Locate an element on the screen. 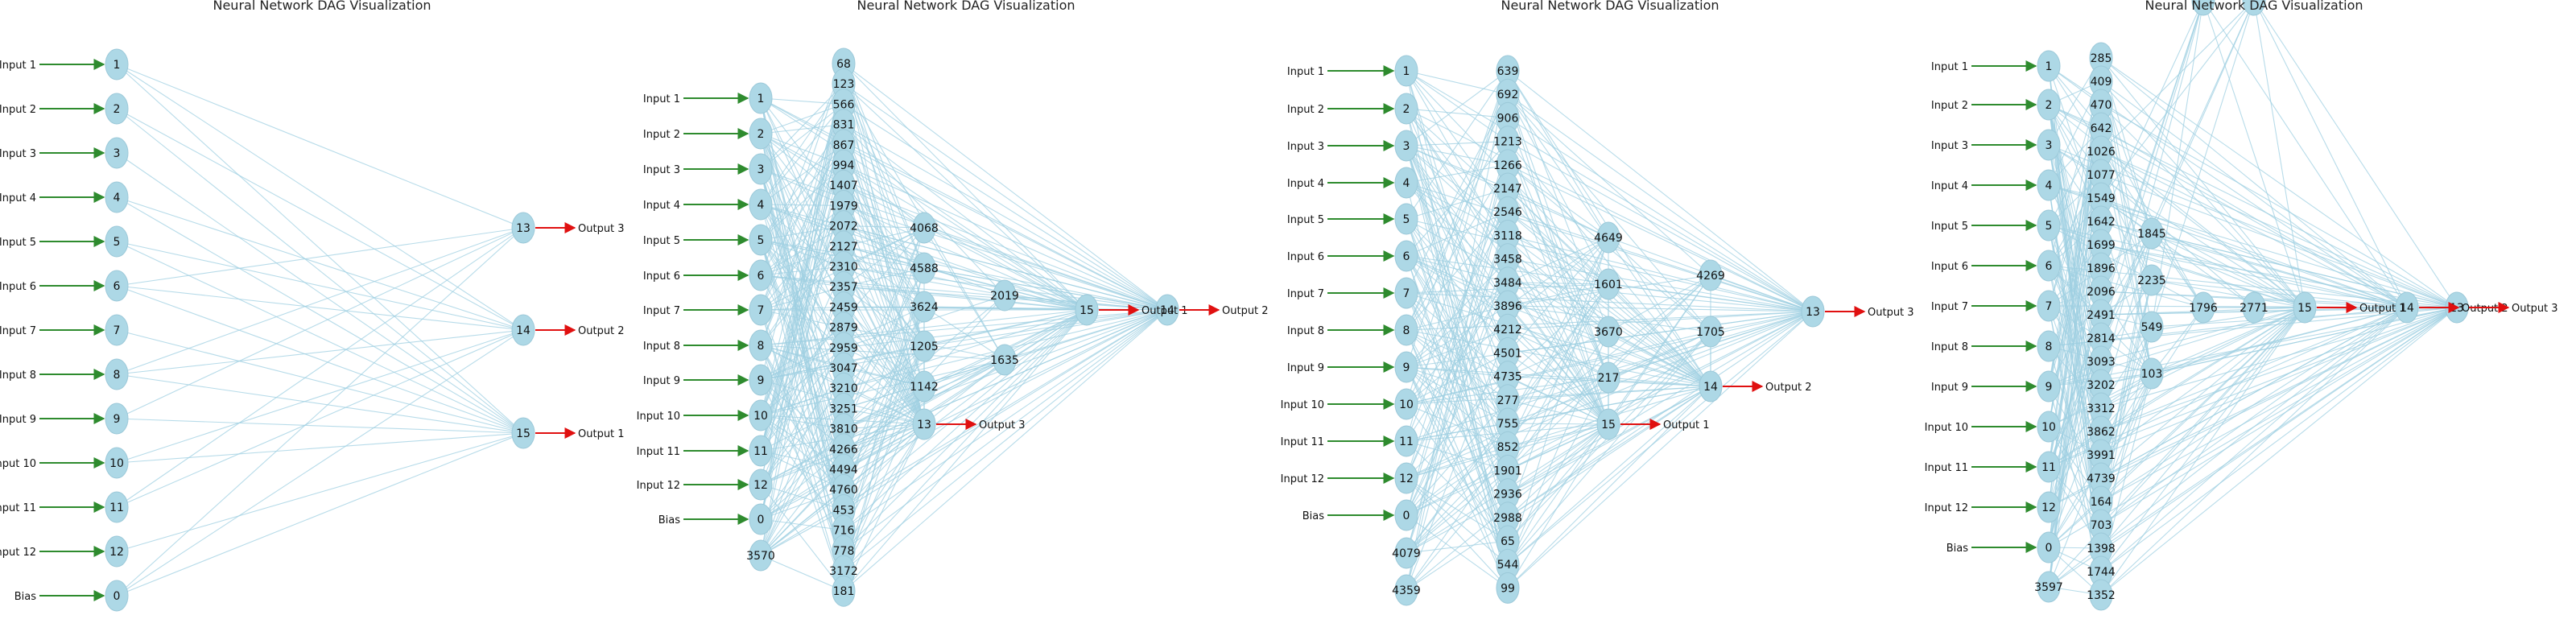 The width and height of the screenshot is (2576, 644). input-node: 5 is located at coordinates (2048, 225).